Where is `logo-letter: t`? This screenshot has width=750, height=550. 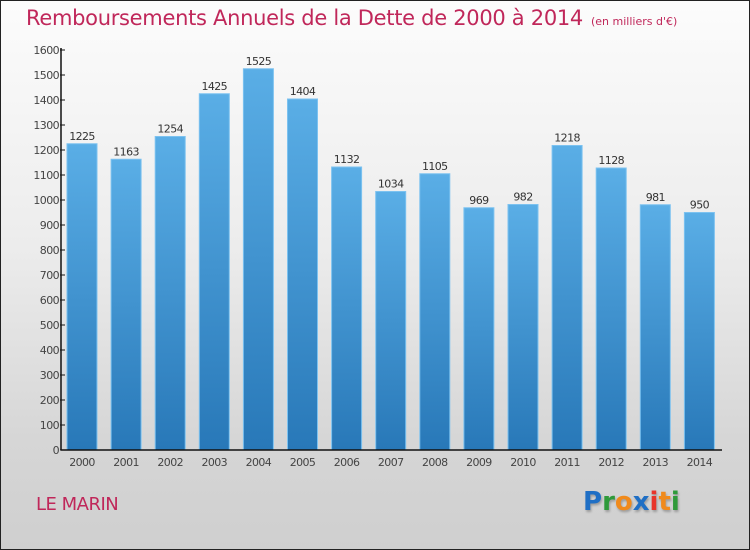
logo-letter: t is located at coordinates (664, 502).